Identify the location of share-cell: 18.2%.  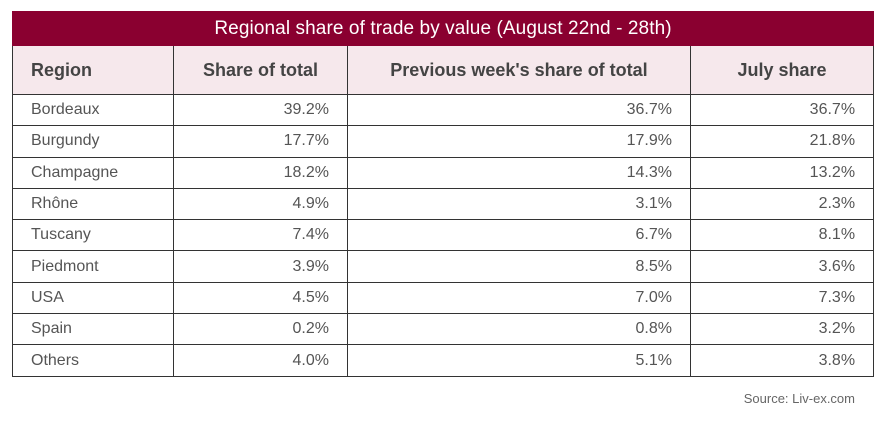
(260, 172).